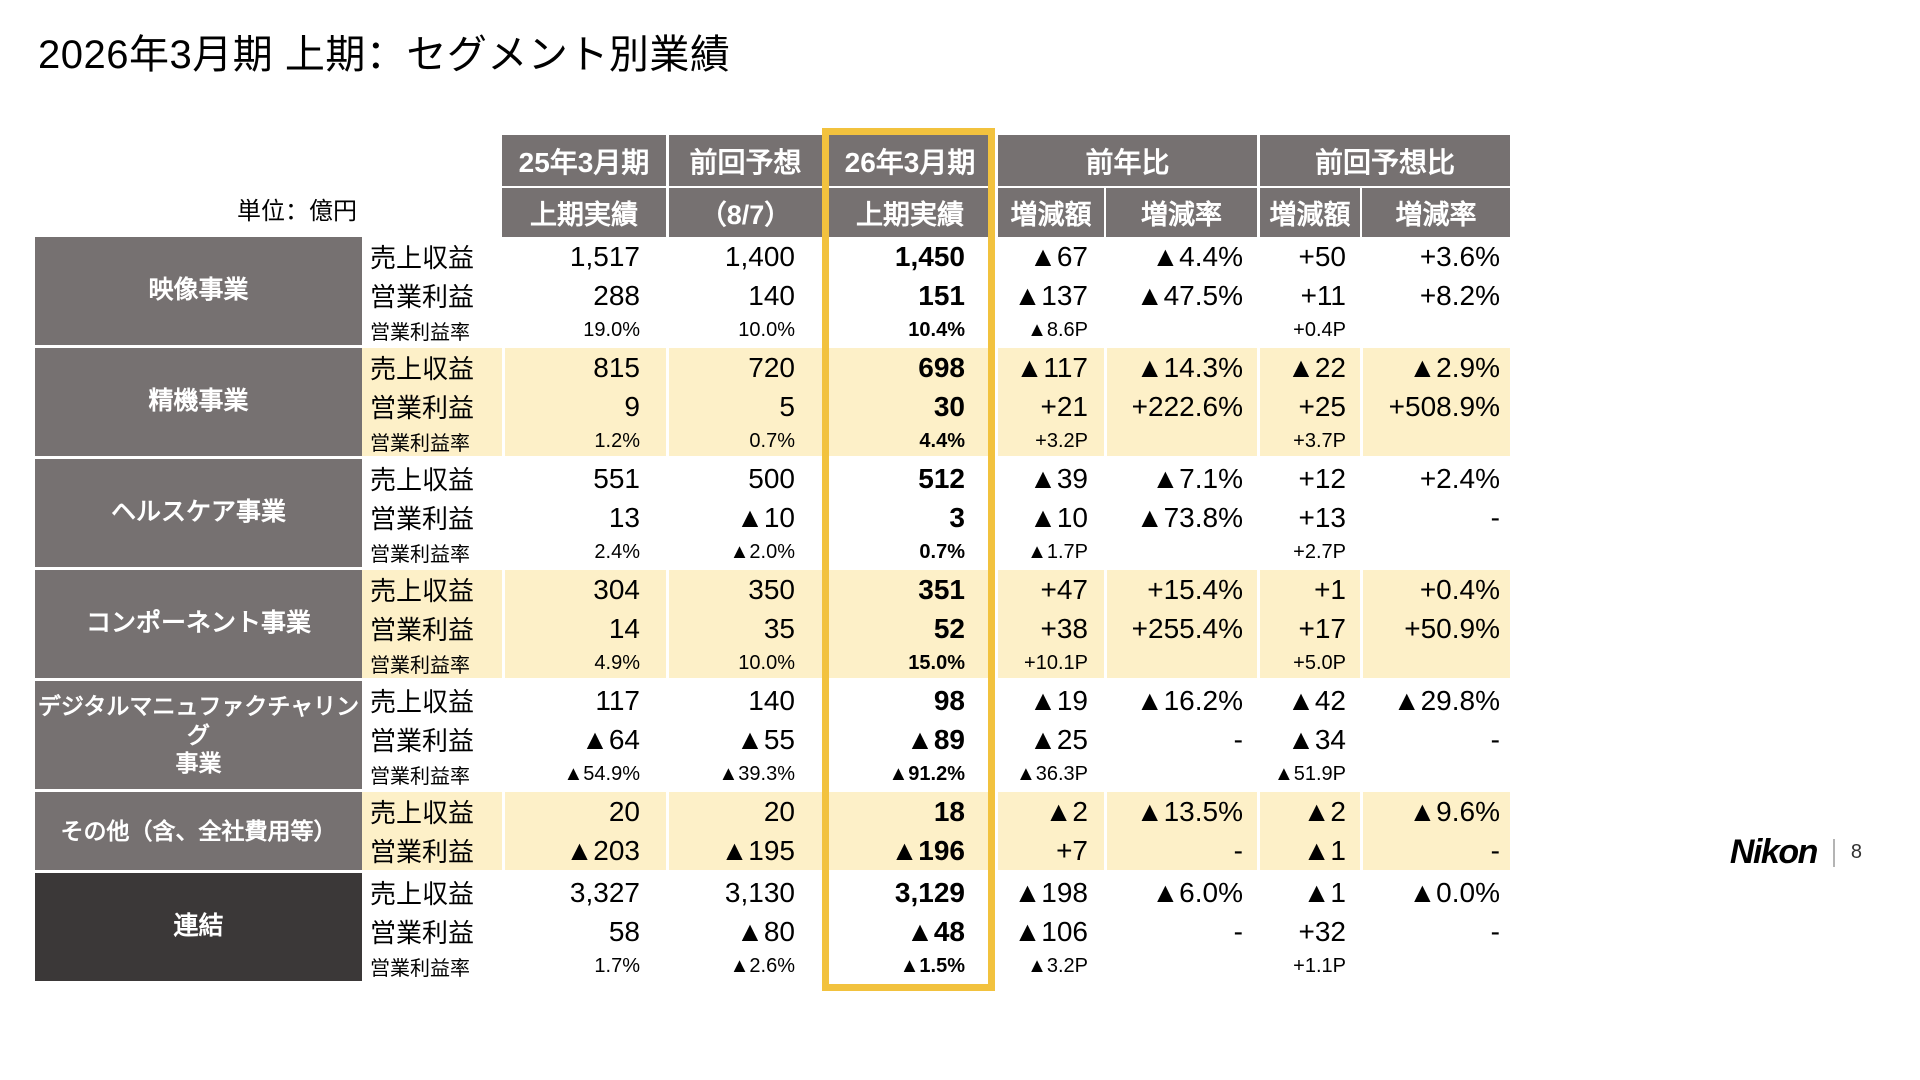 Image resolution: width=1920 pixels, height=1080 pixels. Describe the element at coordinates (1180, 256) in the screenshot. I see `value-cell: ▲4.4%` at that location.